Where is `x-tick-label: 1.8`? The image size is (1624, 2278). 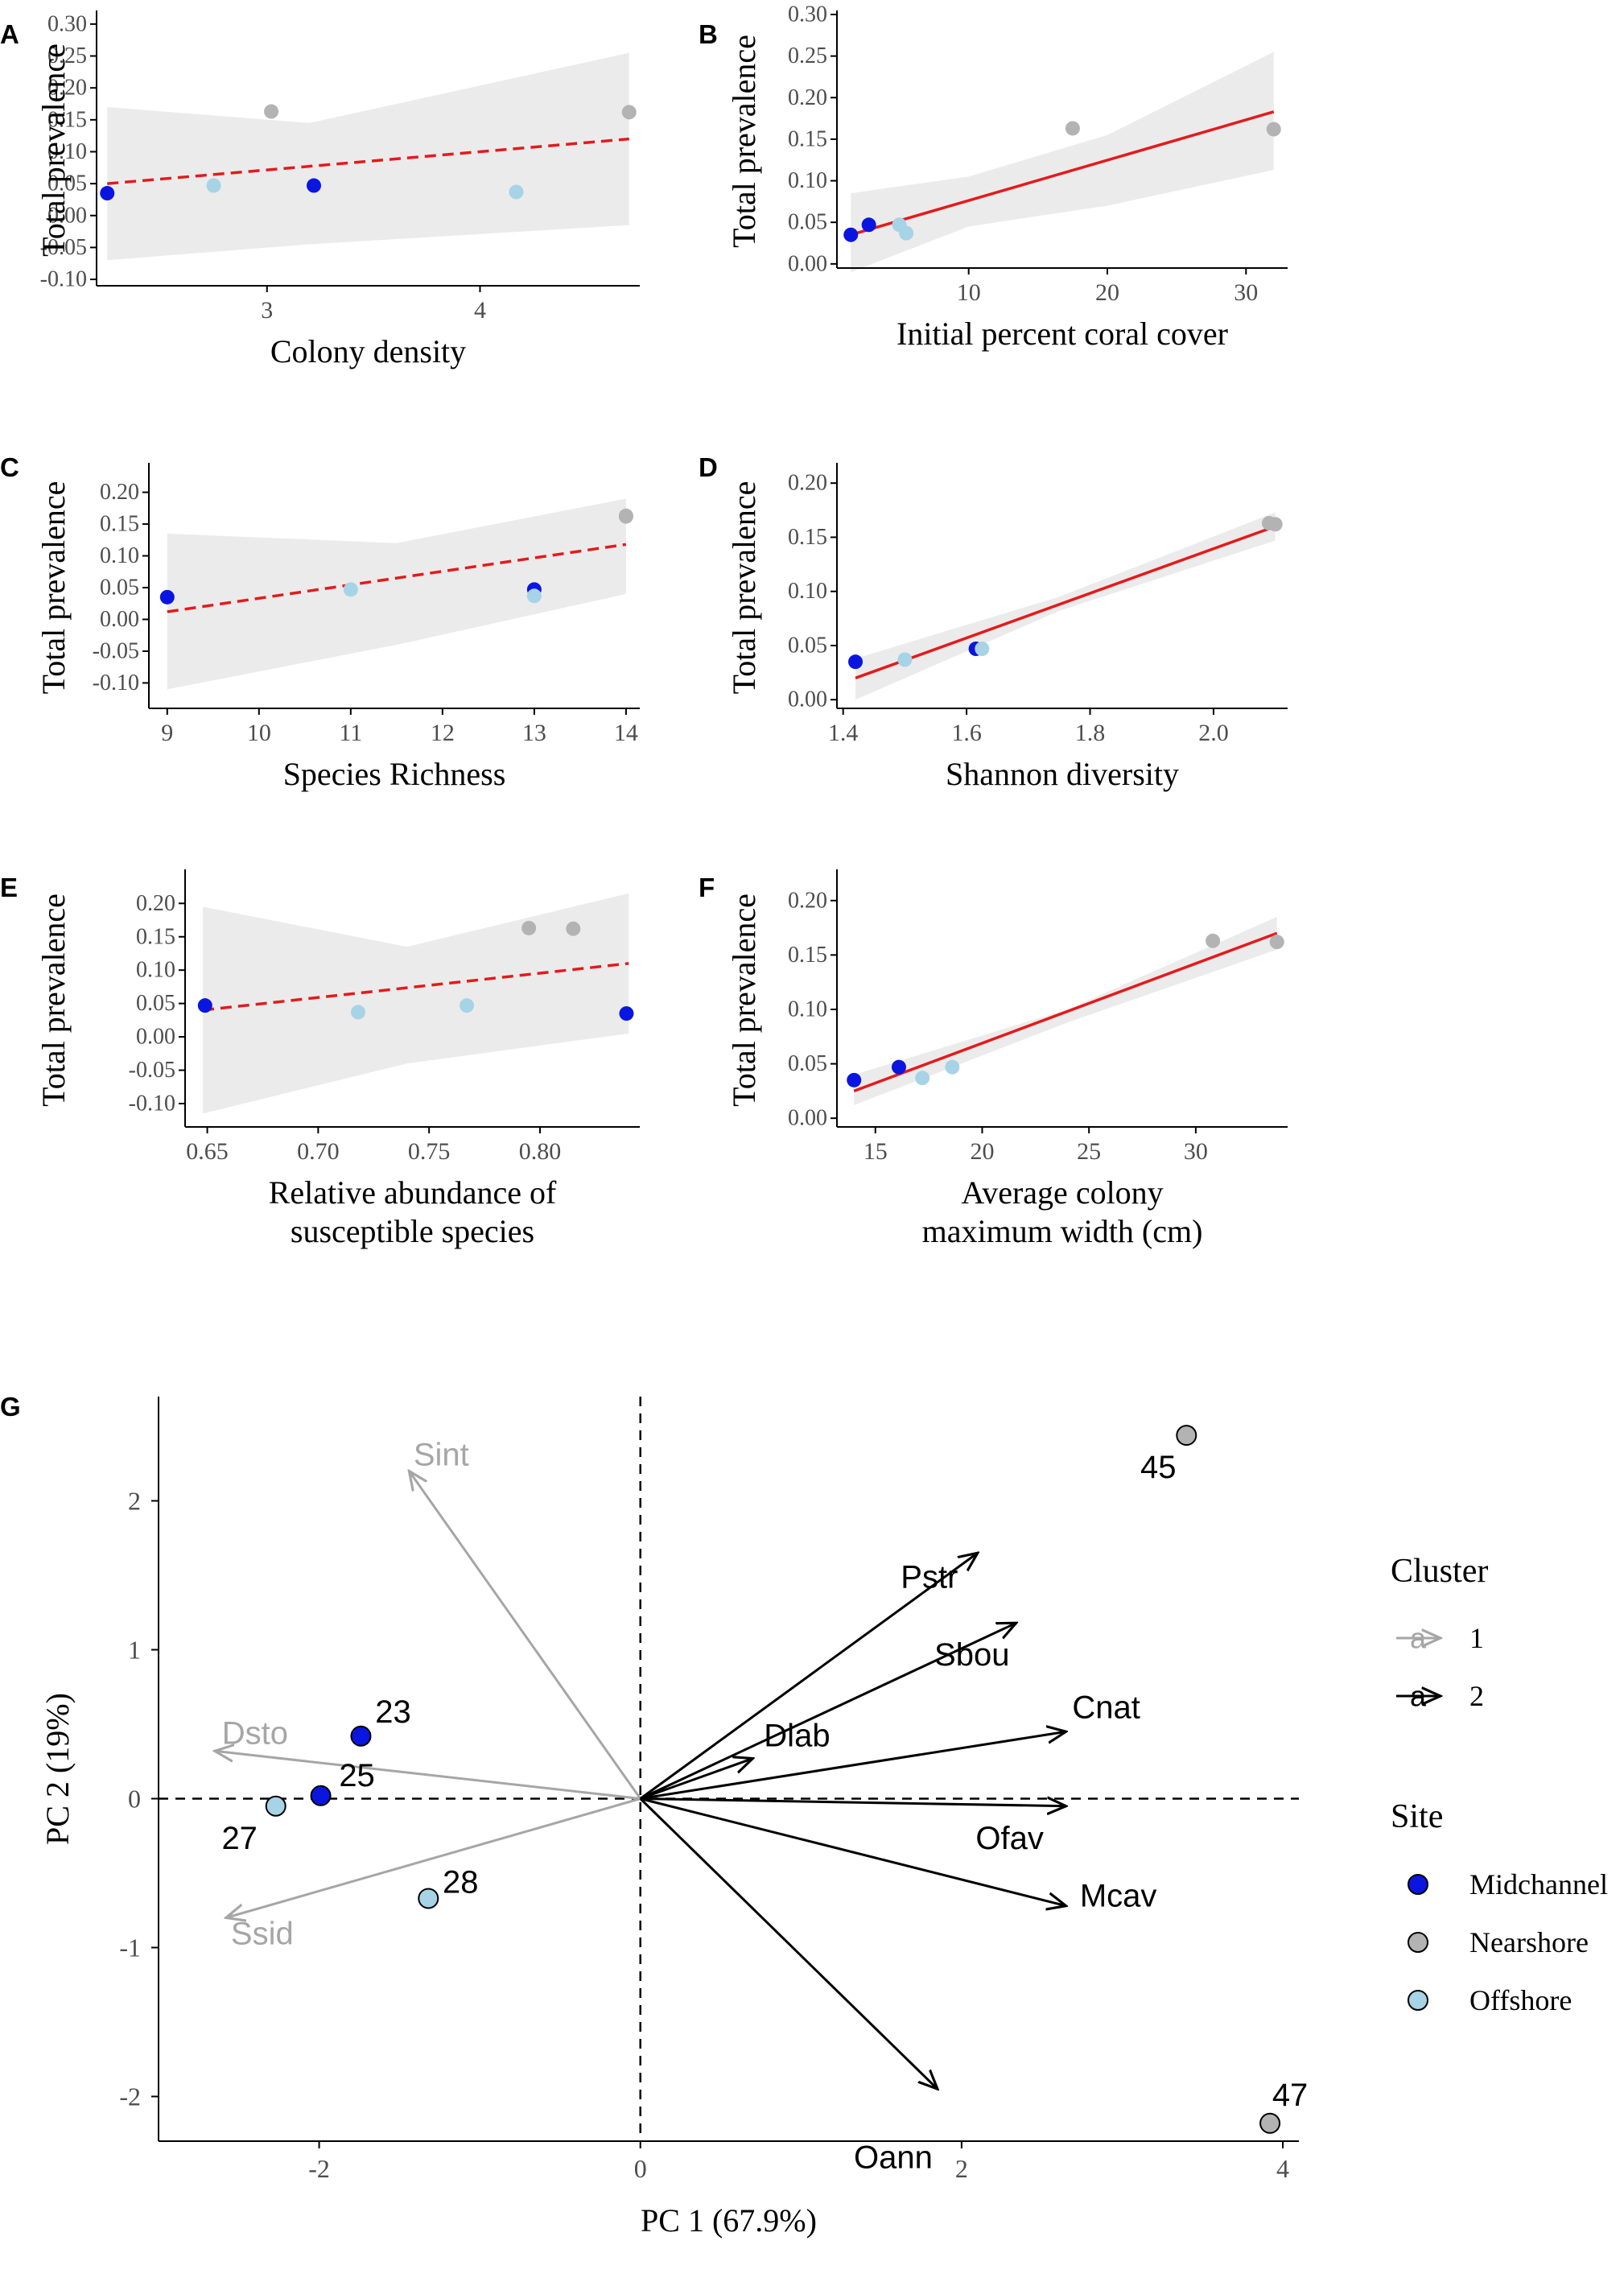 x-tick-label: 1.8 is located at coordinates (1090, 733).